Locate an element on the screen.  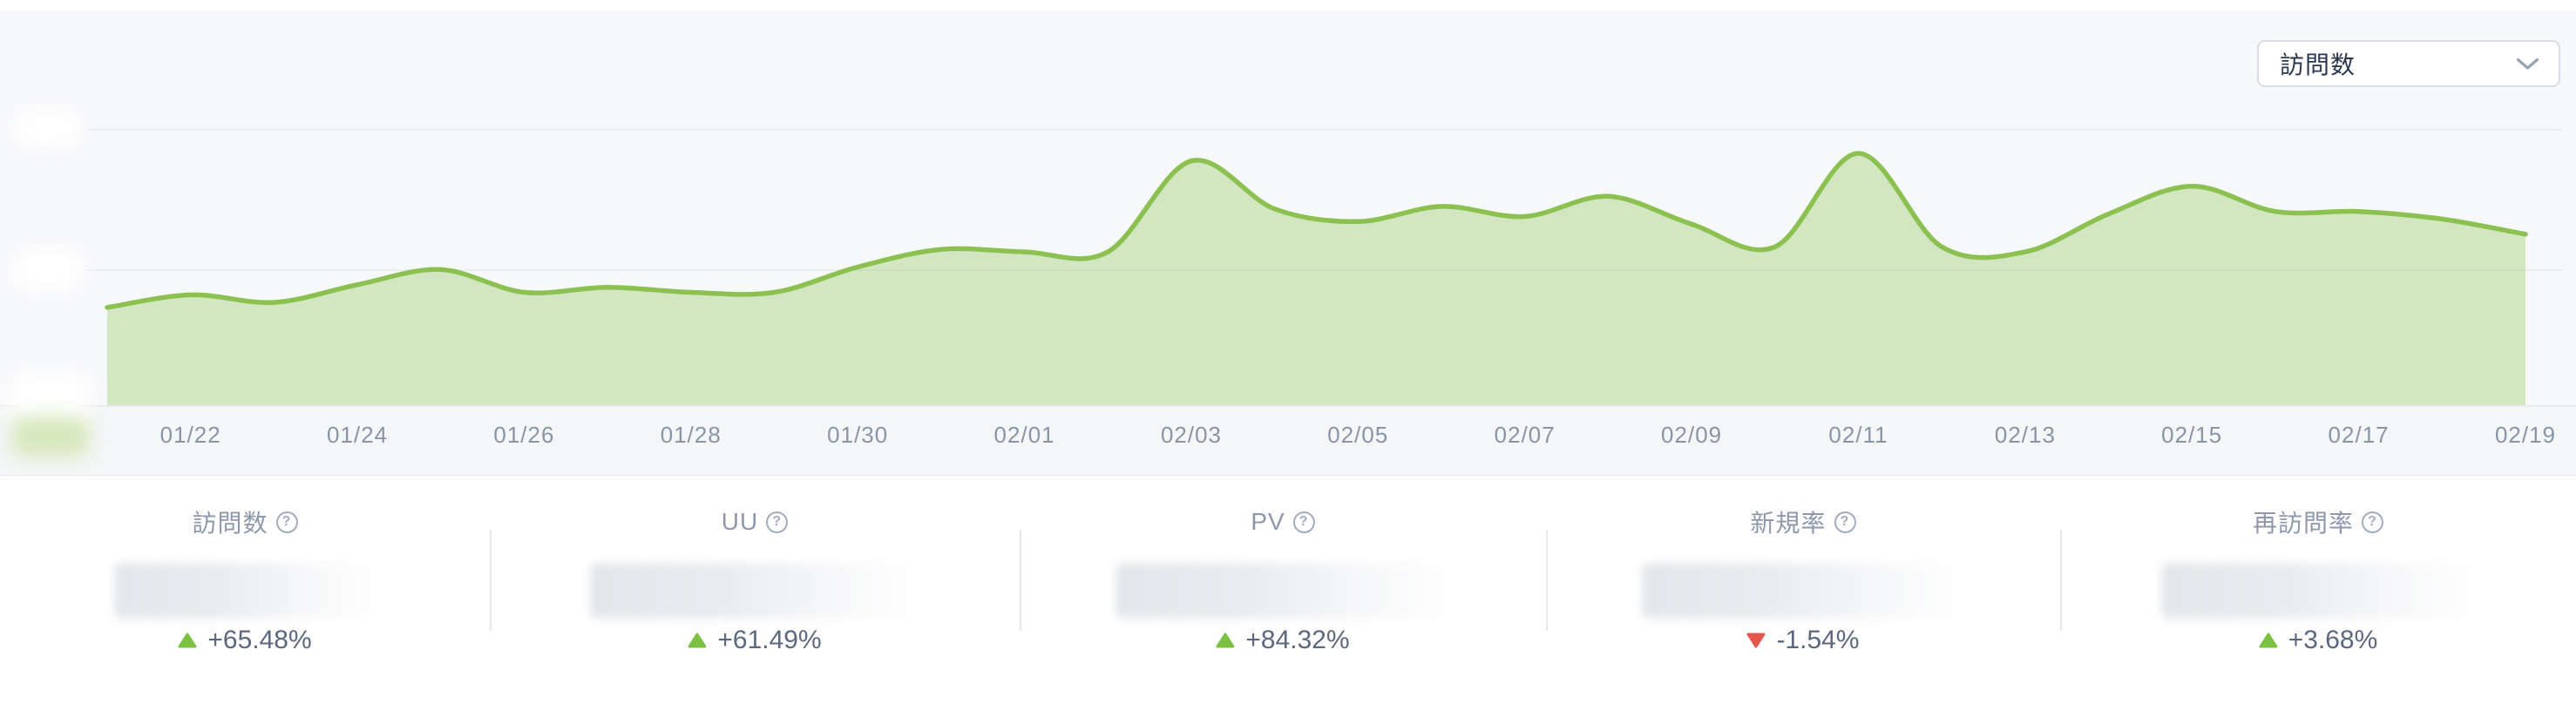
stat-title: UU ? is located at coordinates (755, 522).